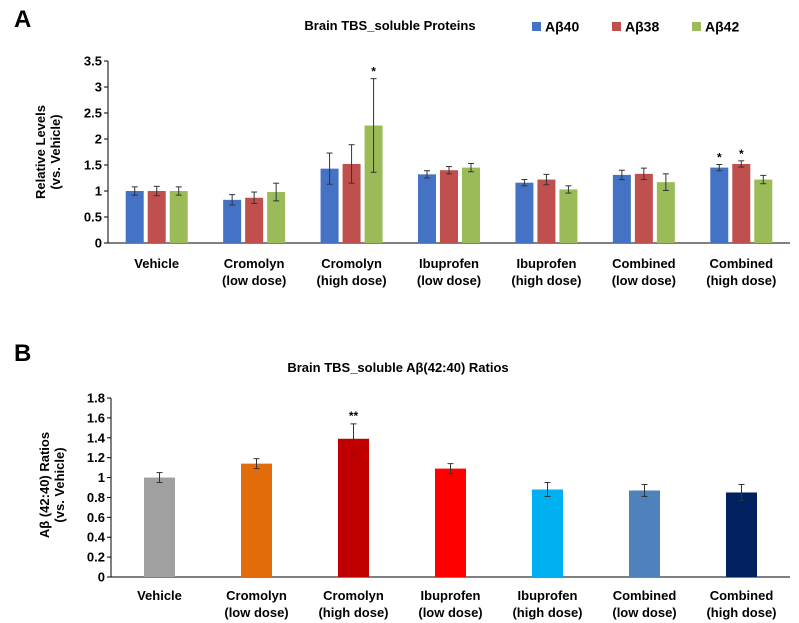 Image resolution: width=799 pixels, height=623 pixels. I want to click on panel-letter-b: B, so click(23, 353).